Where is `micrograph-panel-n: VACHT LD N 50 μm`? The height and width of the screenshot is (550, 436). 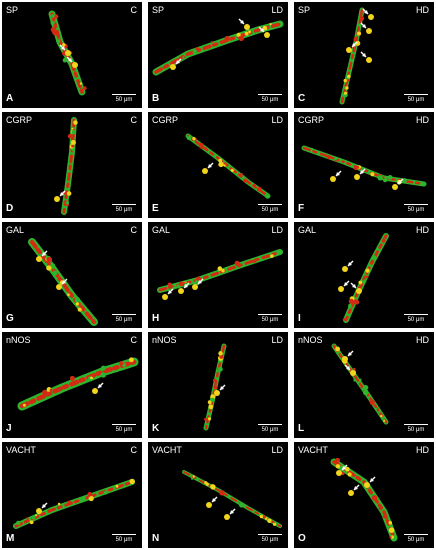 micrograph-panel-n: VACHT LD N 50 μm is located at coordinates (218, 495).